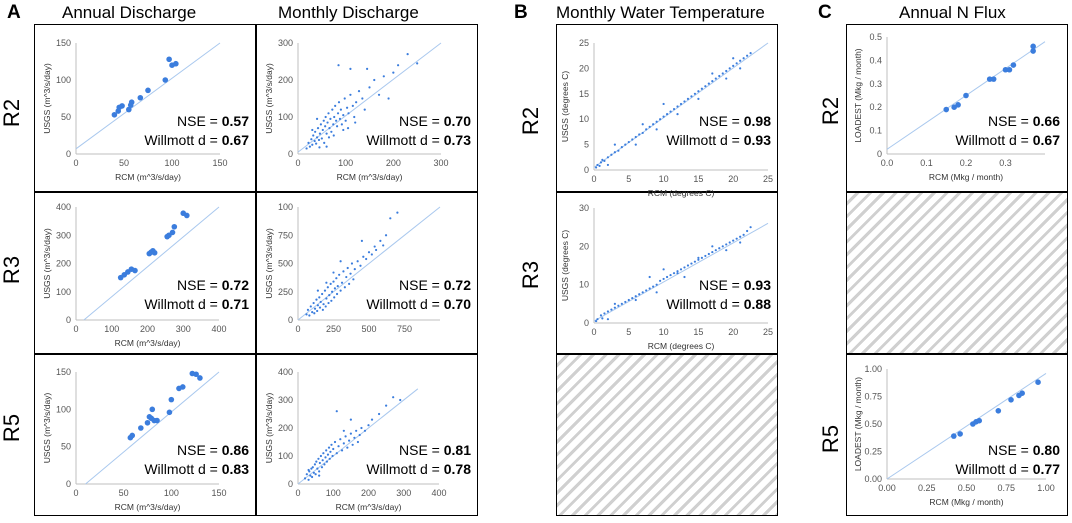 This screenshot has height=523, width=1072. Describe the element at coordinates (63, 43) in the screenshot. I see `y-tick-label: 150` at that location.